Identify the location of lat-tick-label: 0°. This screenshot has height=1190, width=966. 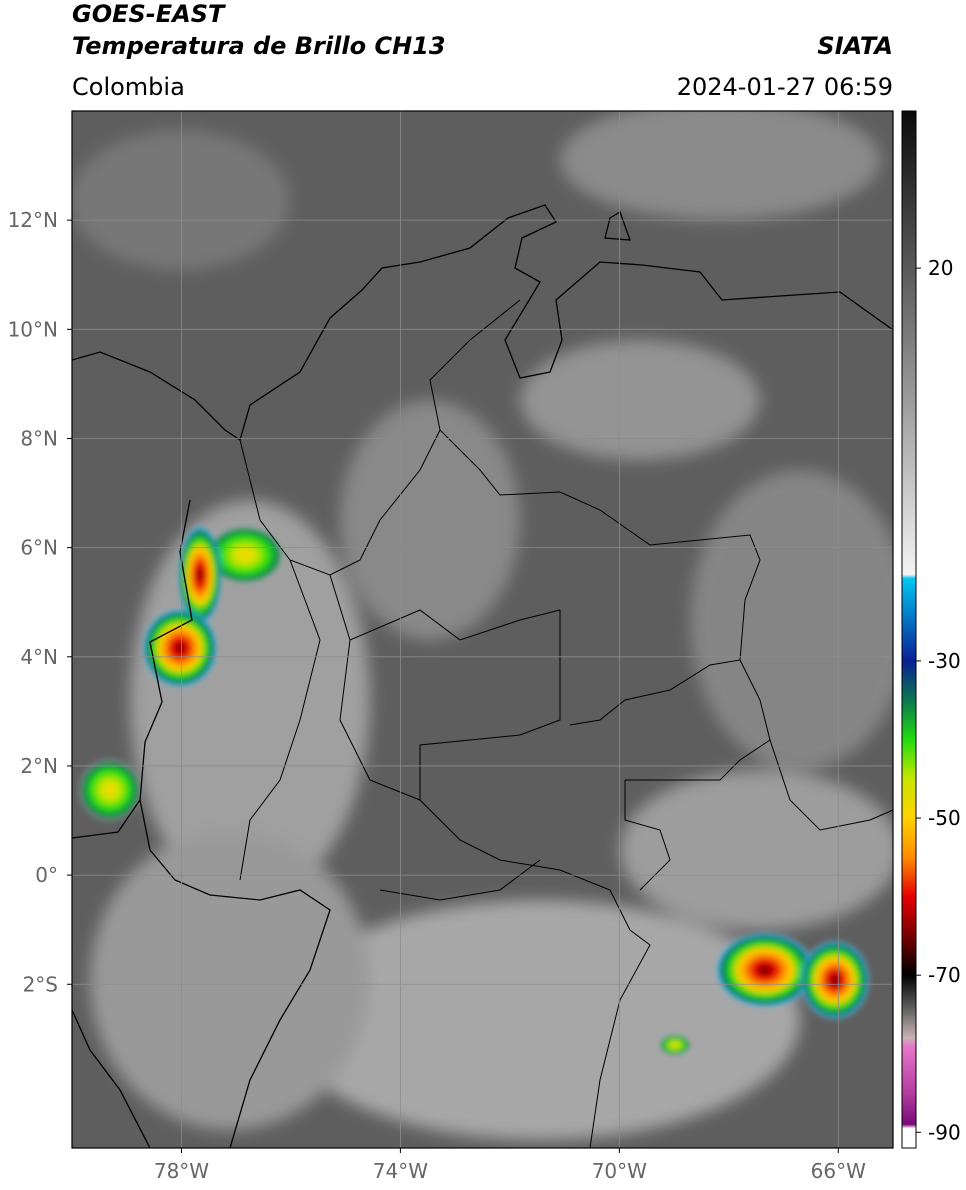
(46, 875).